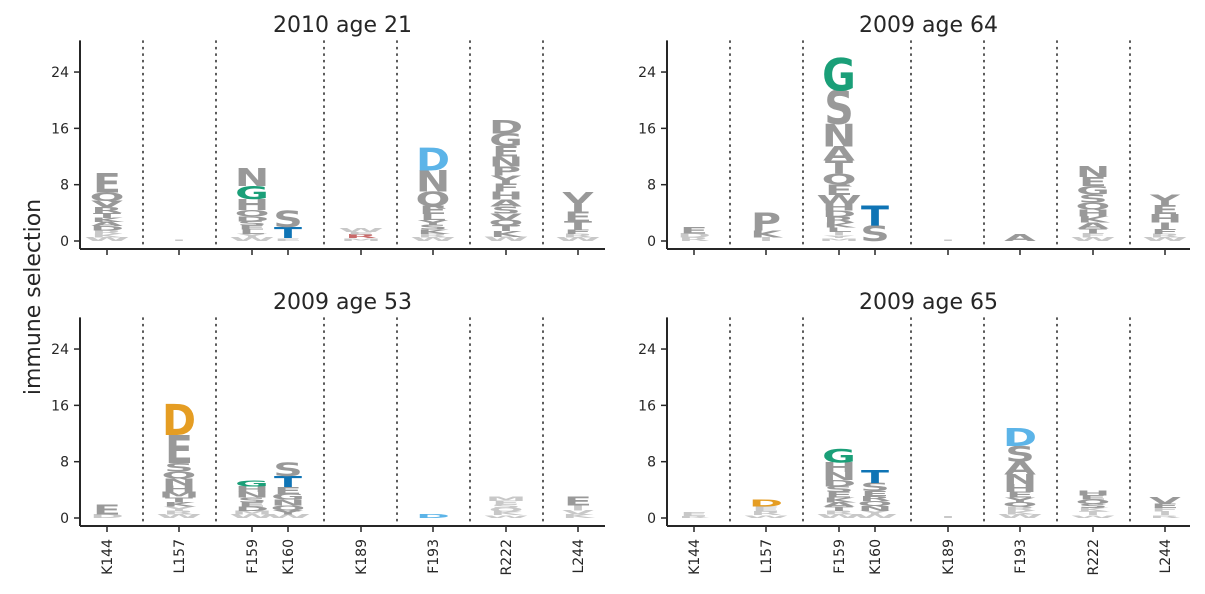 This screenshot has width=1205, height=594. Describe the element at coordinates (1021, 556) in the screenshot. I see `x-tick-label: F193` at that location.